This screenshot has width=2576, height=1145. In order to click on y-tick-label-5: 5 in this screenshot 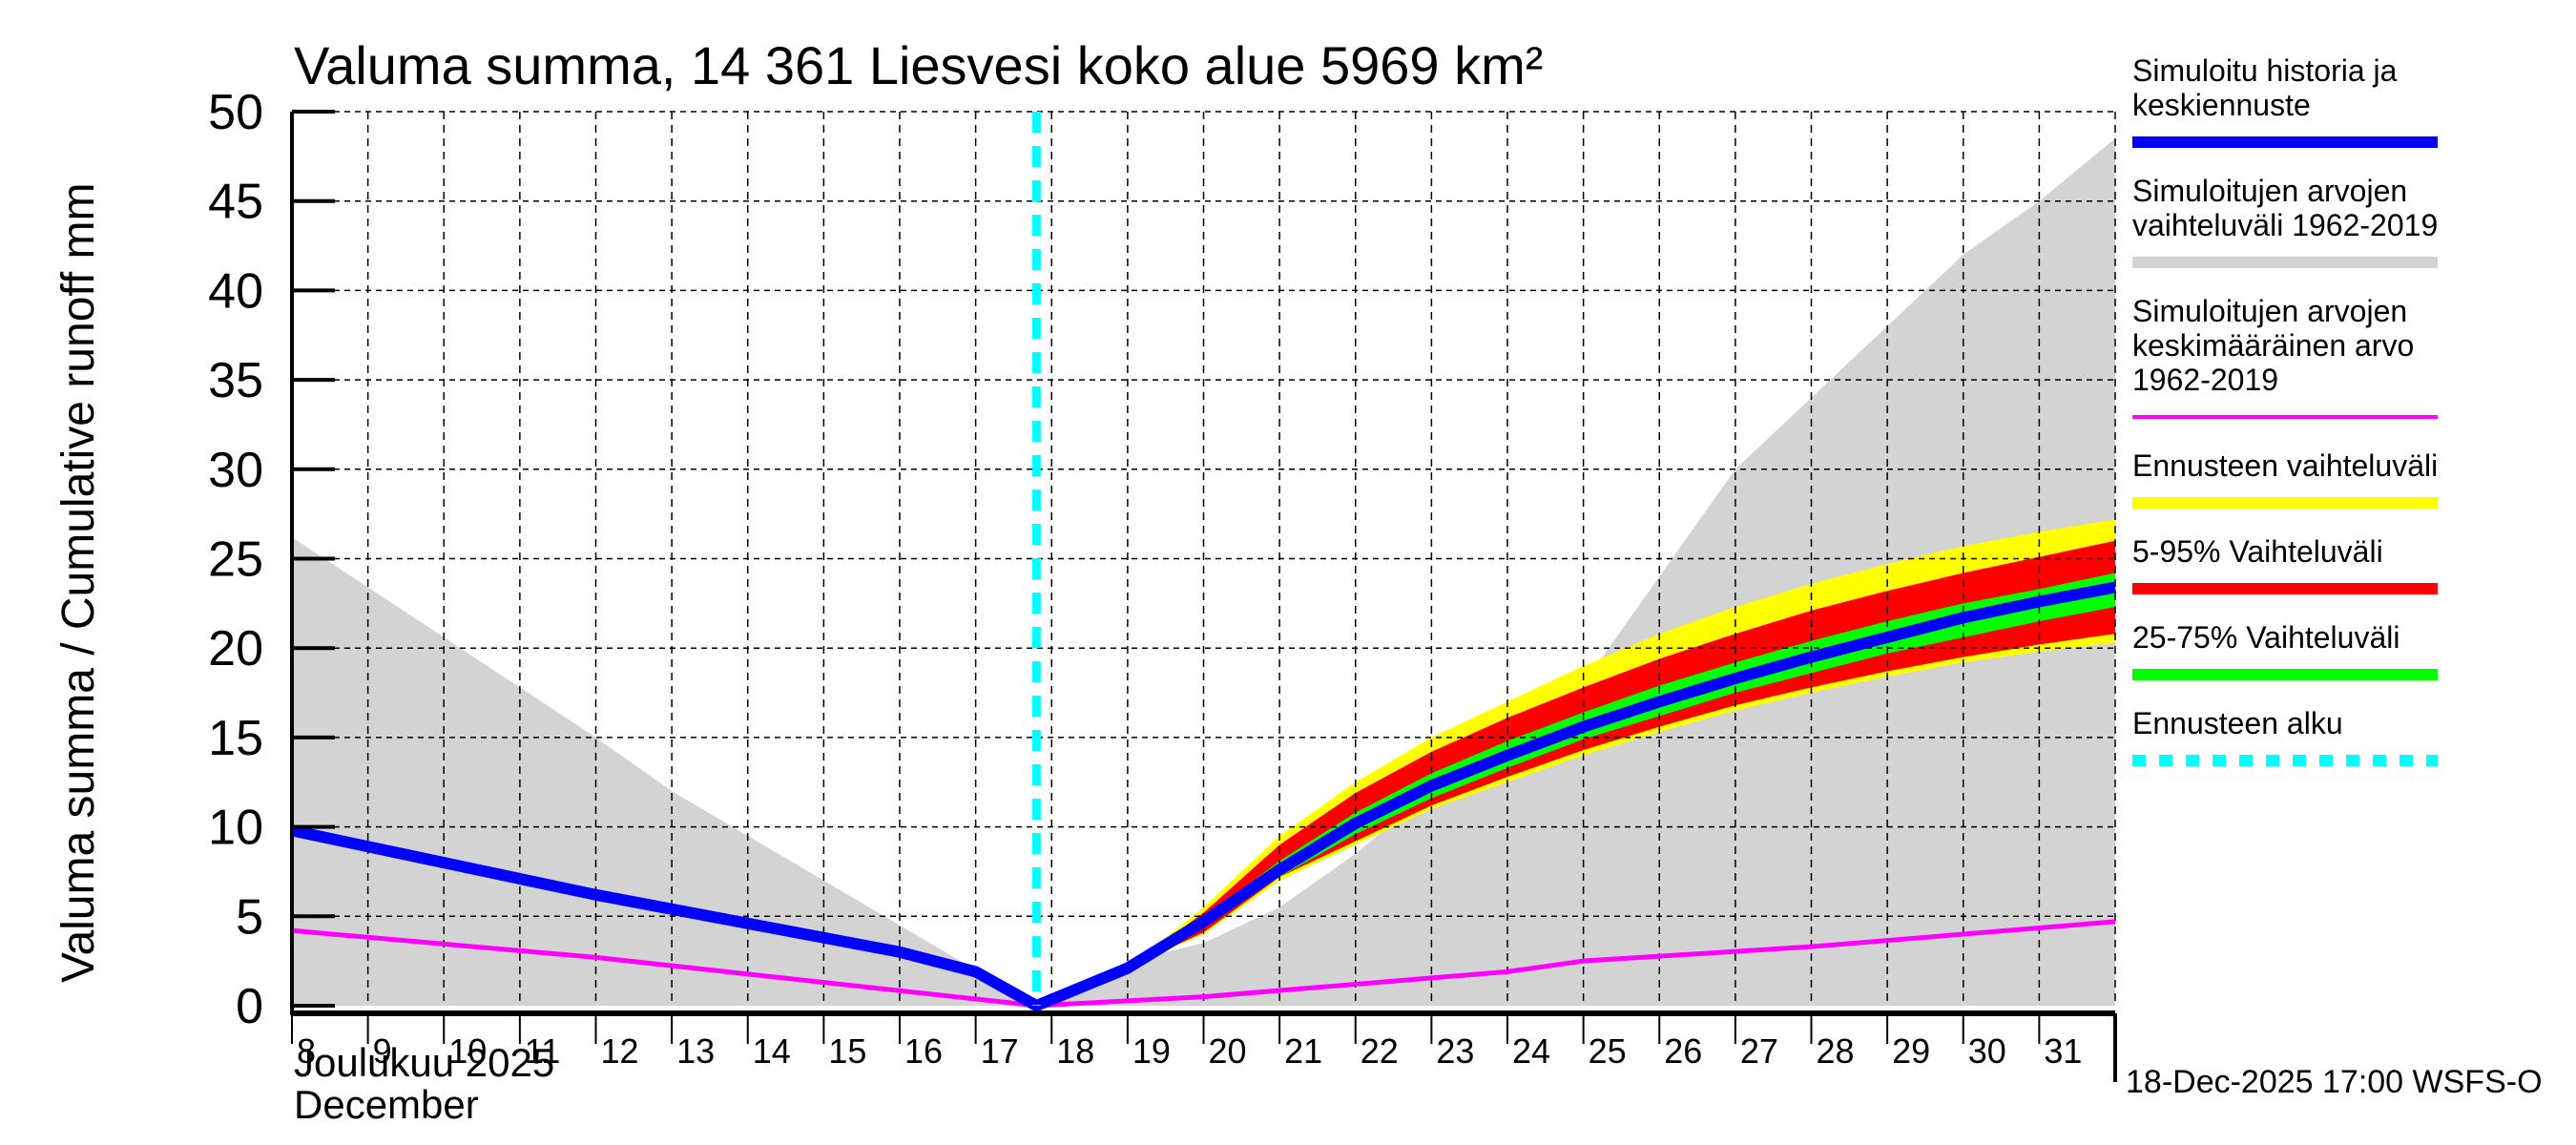, I will do `click(249, 917)`.